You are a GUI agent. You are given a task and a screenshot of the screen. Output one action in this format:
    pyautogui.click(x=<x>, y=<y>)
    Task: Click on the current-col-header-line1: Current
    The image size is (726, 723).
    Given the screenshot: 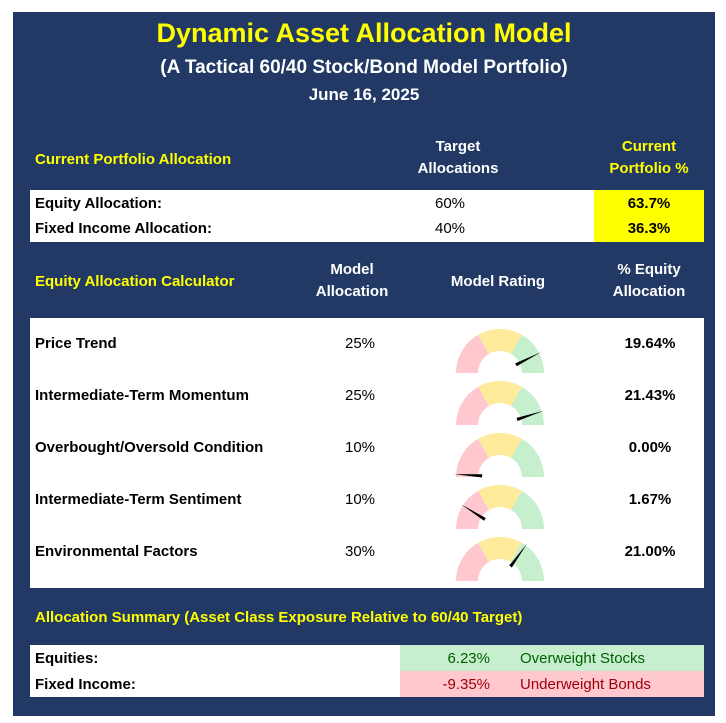 What is the action you would take?
    pyautogui.click(x=649, y=146)
    